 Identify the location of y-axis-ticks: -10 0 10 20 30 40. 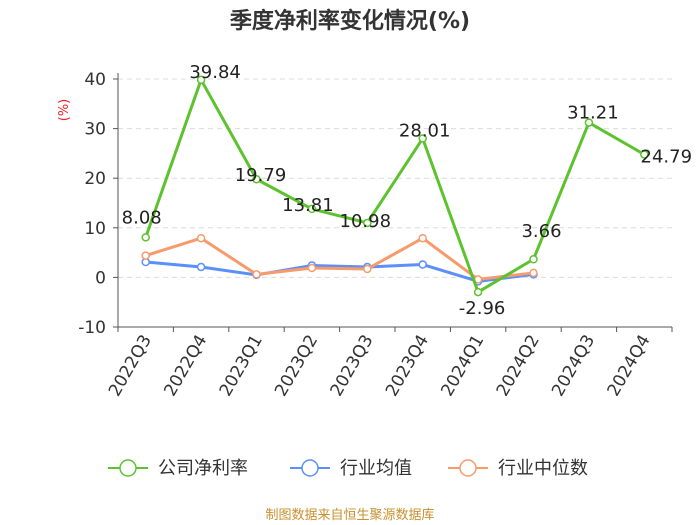
(92, 204).